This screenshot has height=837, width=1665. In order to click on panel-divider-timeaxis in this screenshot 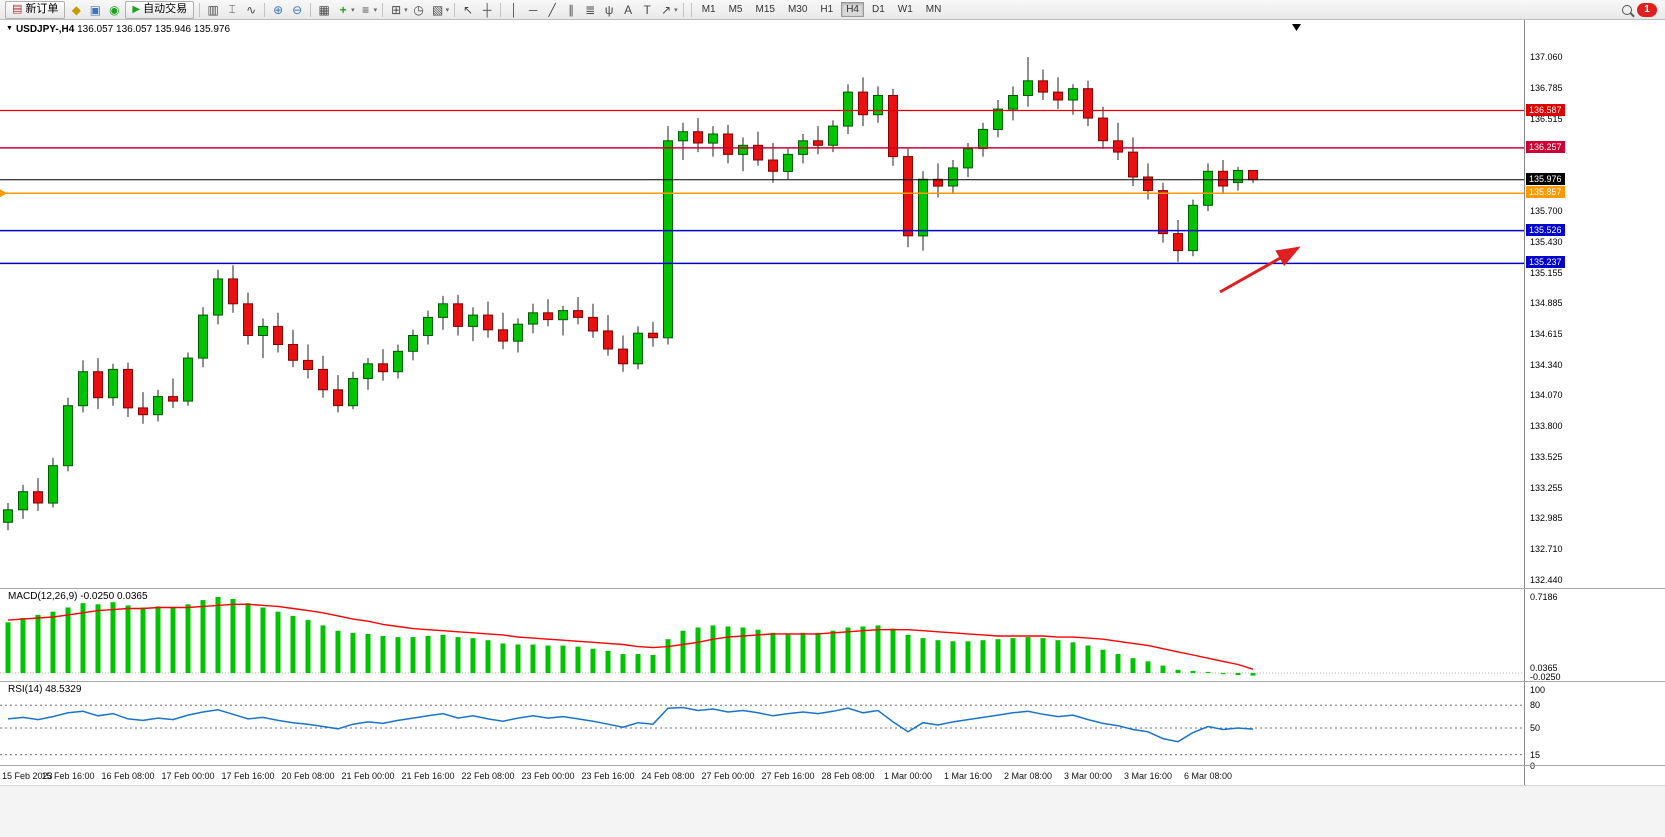, I will do `click(832, 765)`.